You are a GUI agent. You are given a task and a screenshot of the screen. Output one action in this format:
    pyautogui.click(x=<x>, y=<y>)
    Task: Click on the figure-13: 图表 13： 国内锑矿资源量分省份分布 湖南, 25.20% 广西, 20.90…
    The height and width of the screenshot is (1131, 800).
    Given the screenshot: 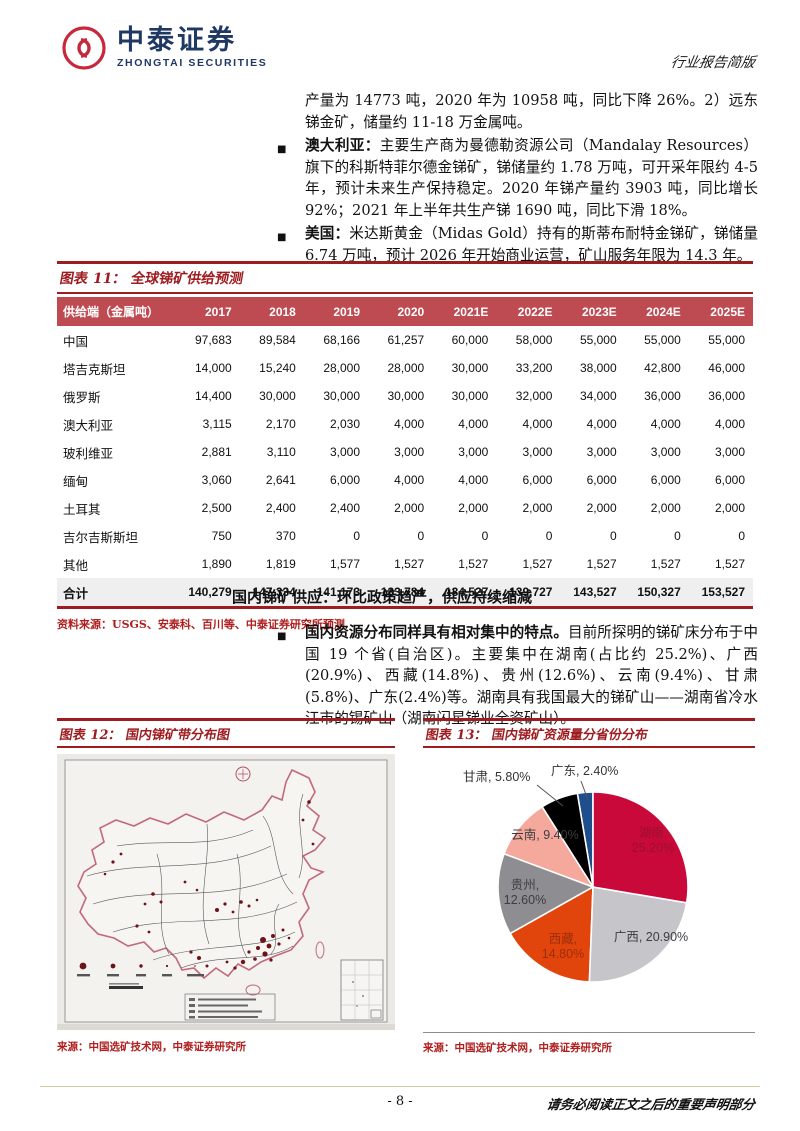 What is the action you would take?
    pyautogui.click(x=589, y=886)
    